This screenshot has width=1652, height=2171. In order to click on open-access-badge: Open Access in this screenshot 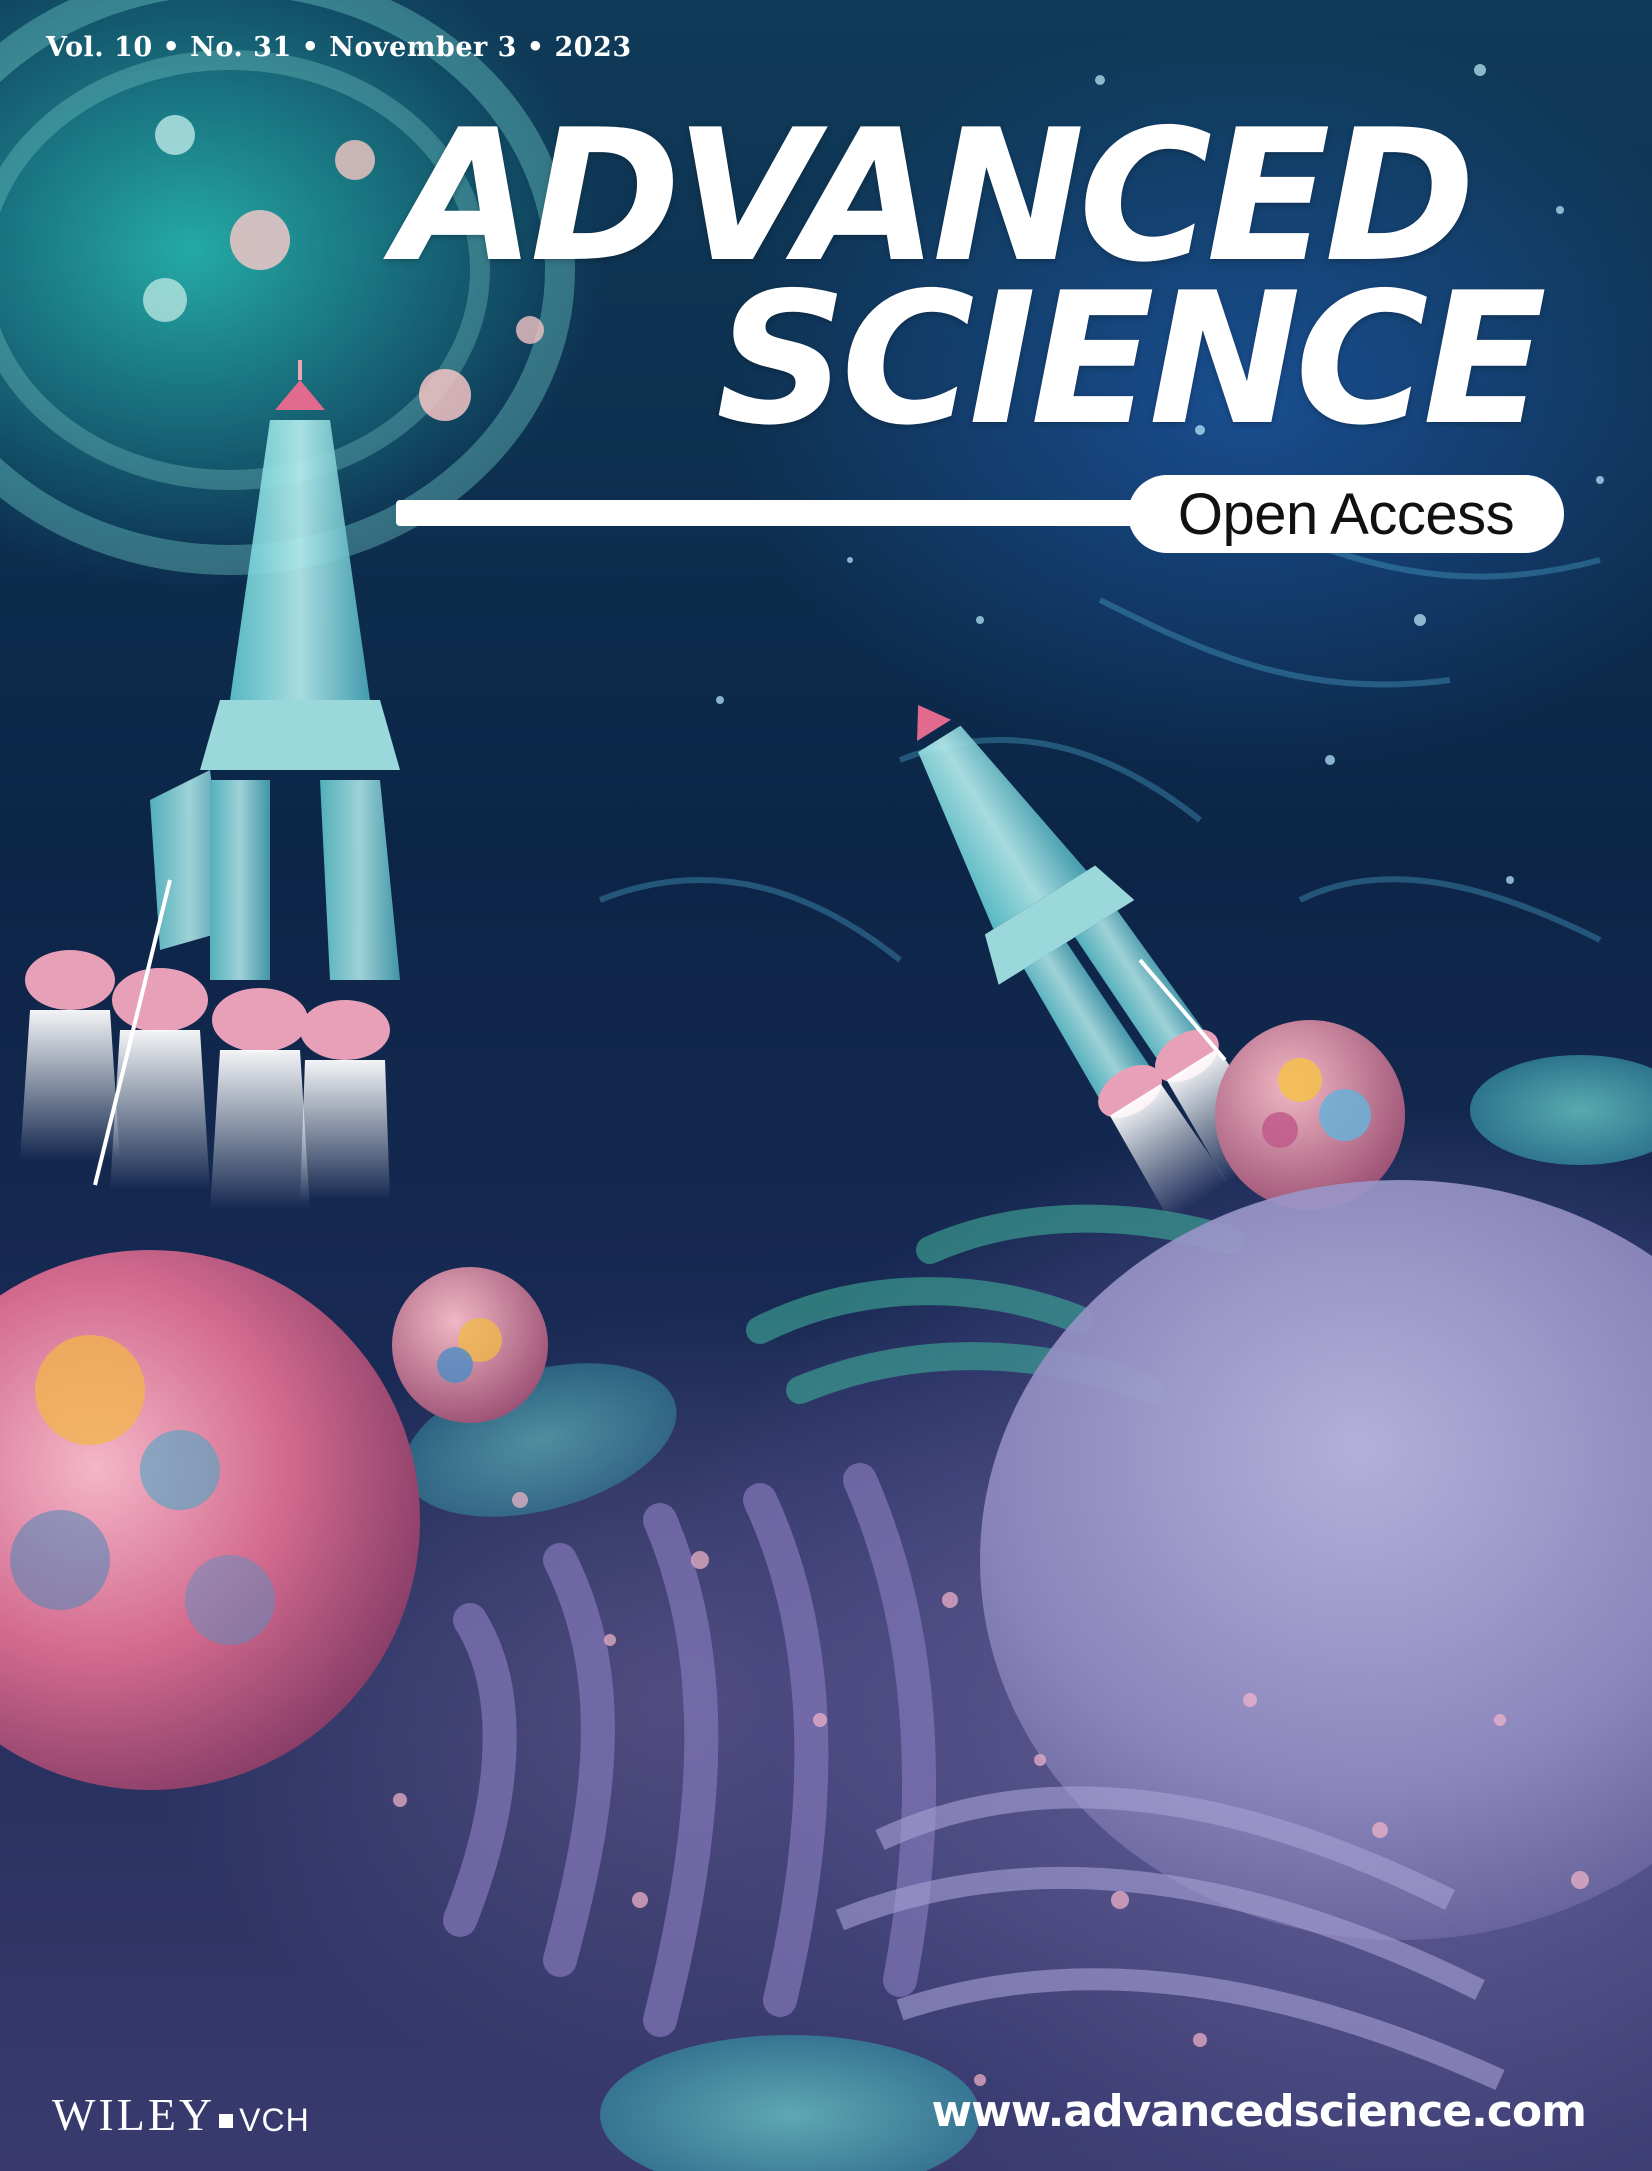, I will do `click(1346, 514)`.